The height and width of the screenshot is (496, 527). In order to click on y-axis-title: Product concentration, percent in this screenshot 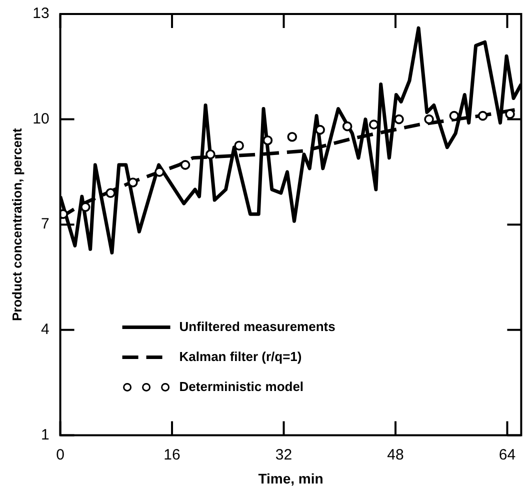, I will do `click(16, 225)`.